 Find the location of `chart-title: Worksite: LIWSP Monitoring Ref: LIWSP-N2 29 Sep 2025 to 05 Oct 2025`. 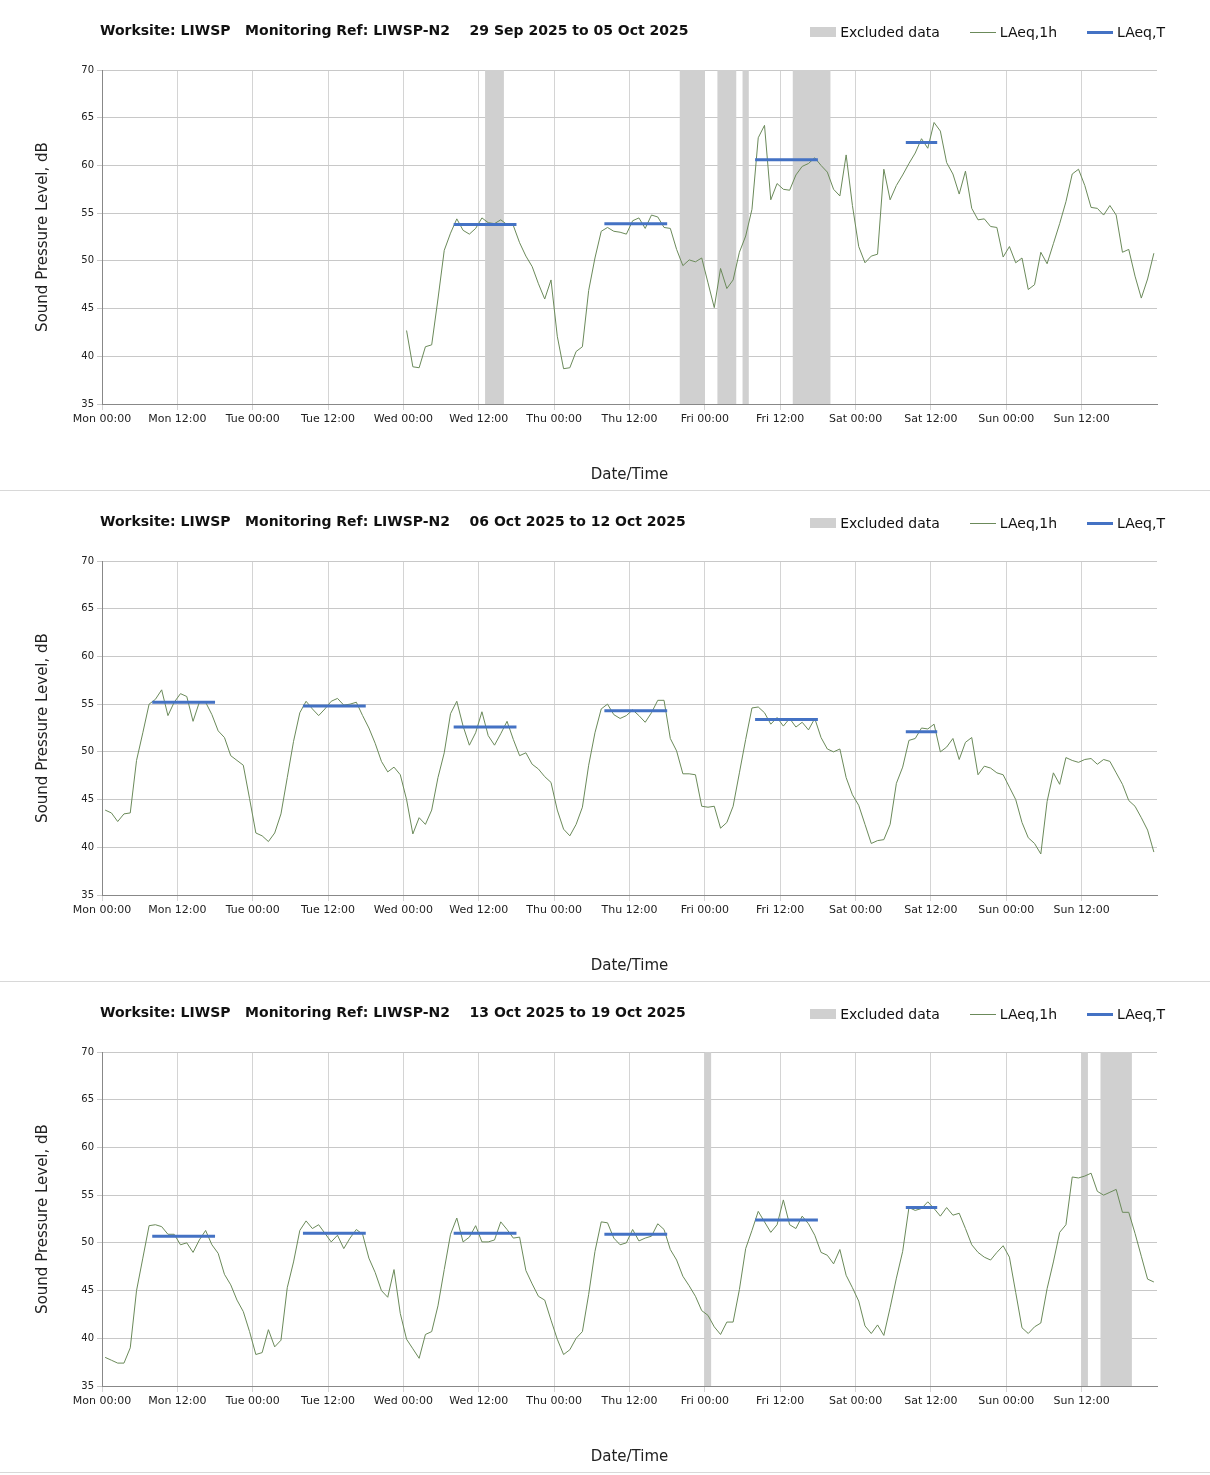

chart-title: Worksite: LIWSP Monitoring Ref: LIWSP-N2 29 Sep 2025 to 05 Oct 2025 is located at coordinates (394, 30).